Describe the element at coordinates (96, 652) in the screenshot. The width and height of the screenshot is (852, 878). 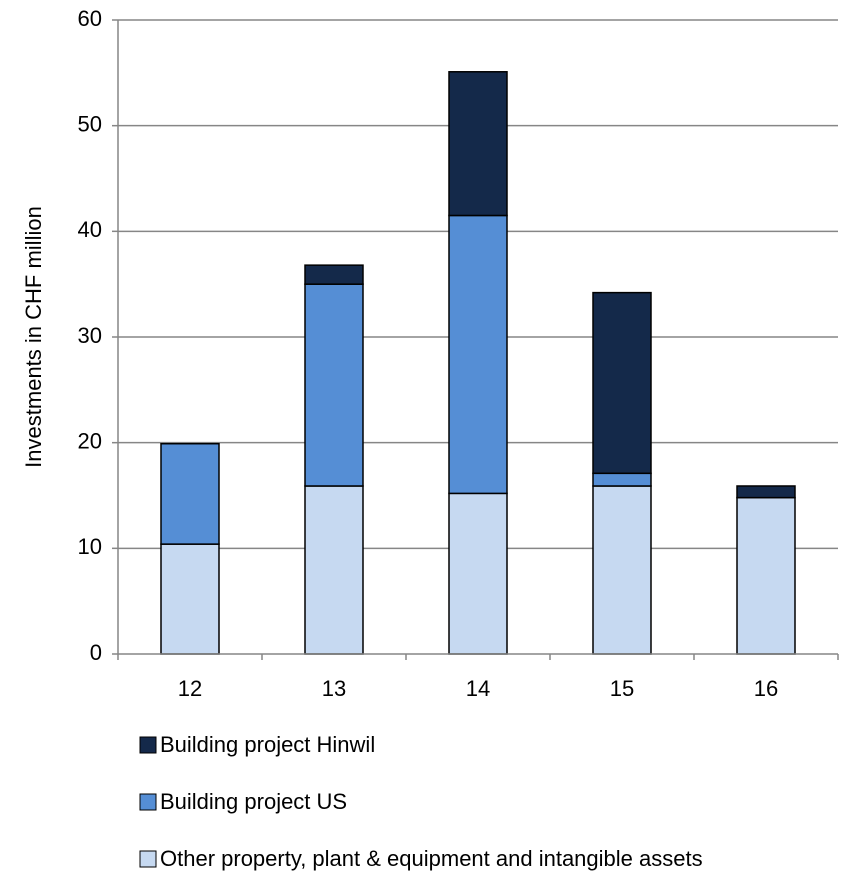
I see `y-tick-label: 0` at that location.